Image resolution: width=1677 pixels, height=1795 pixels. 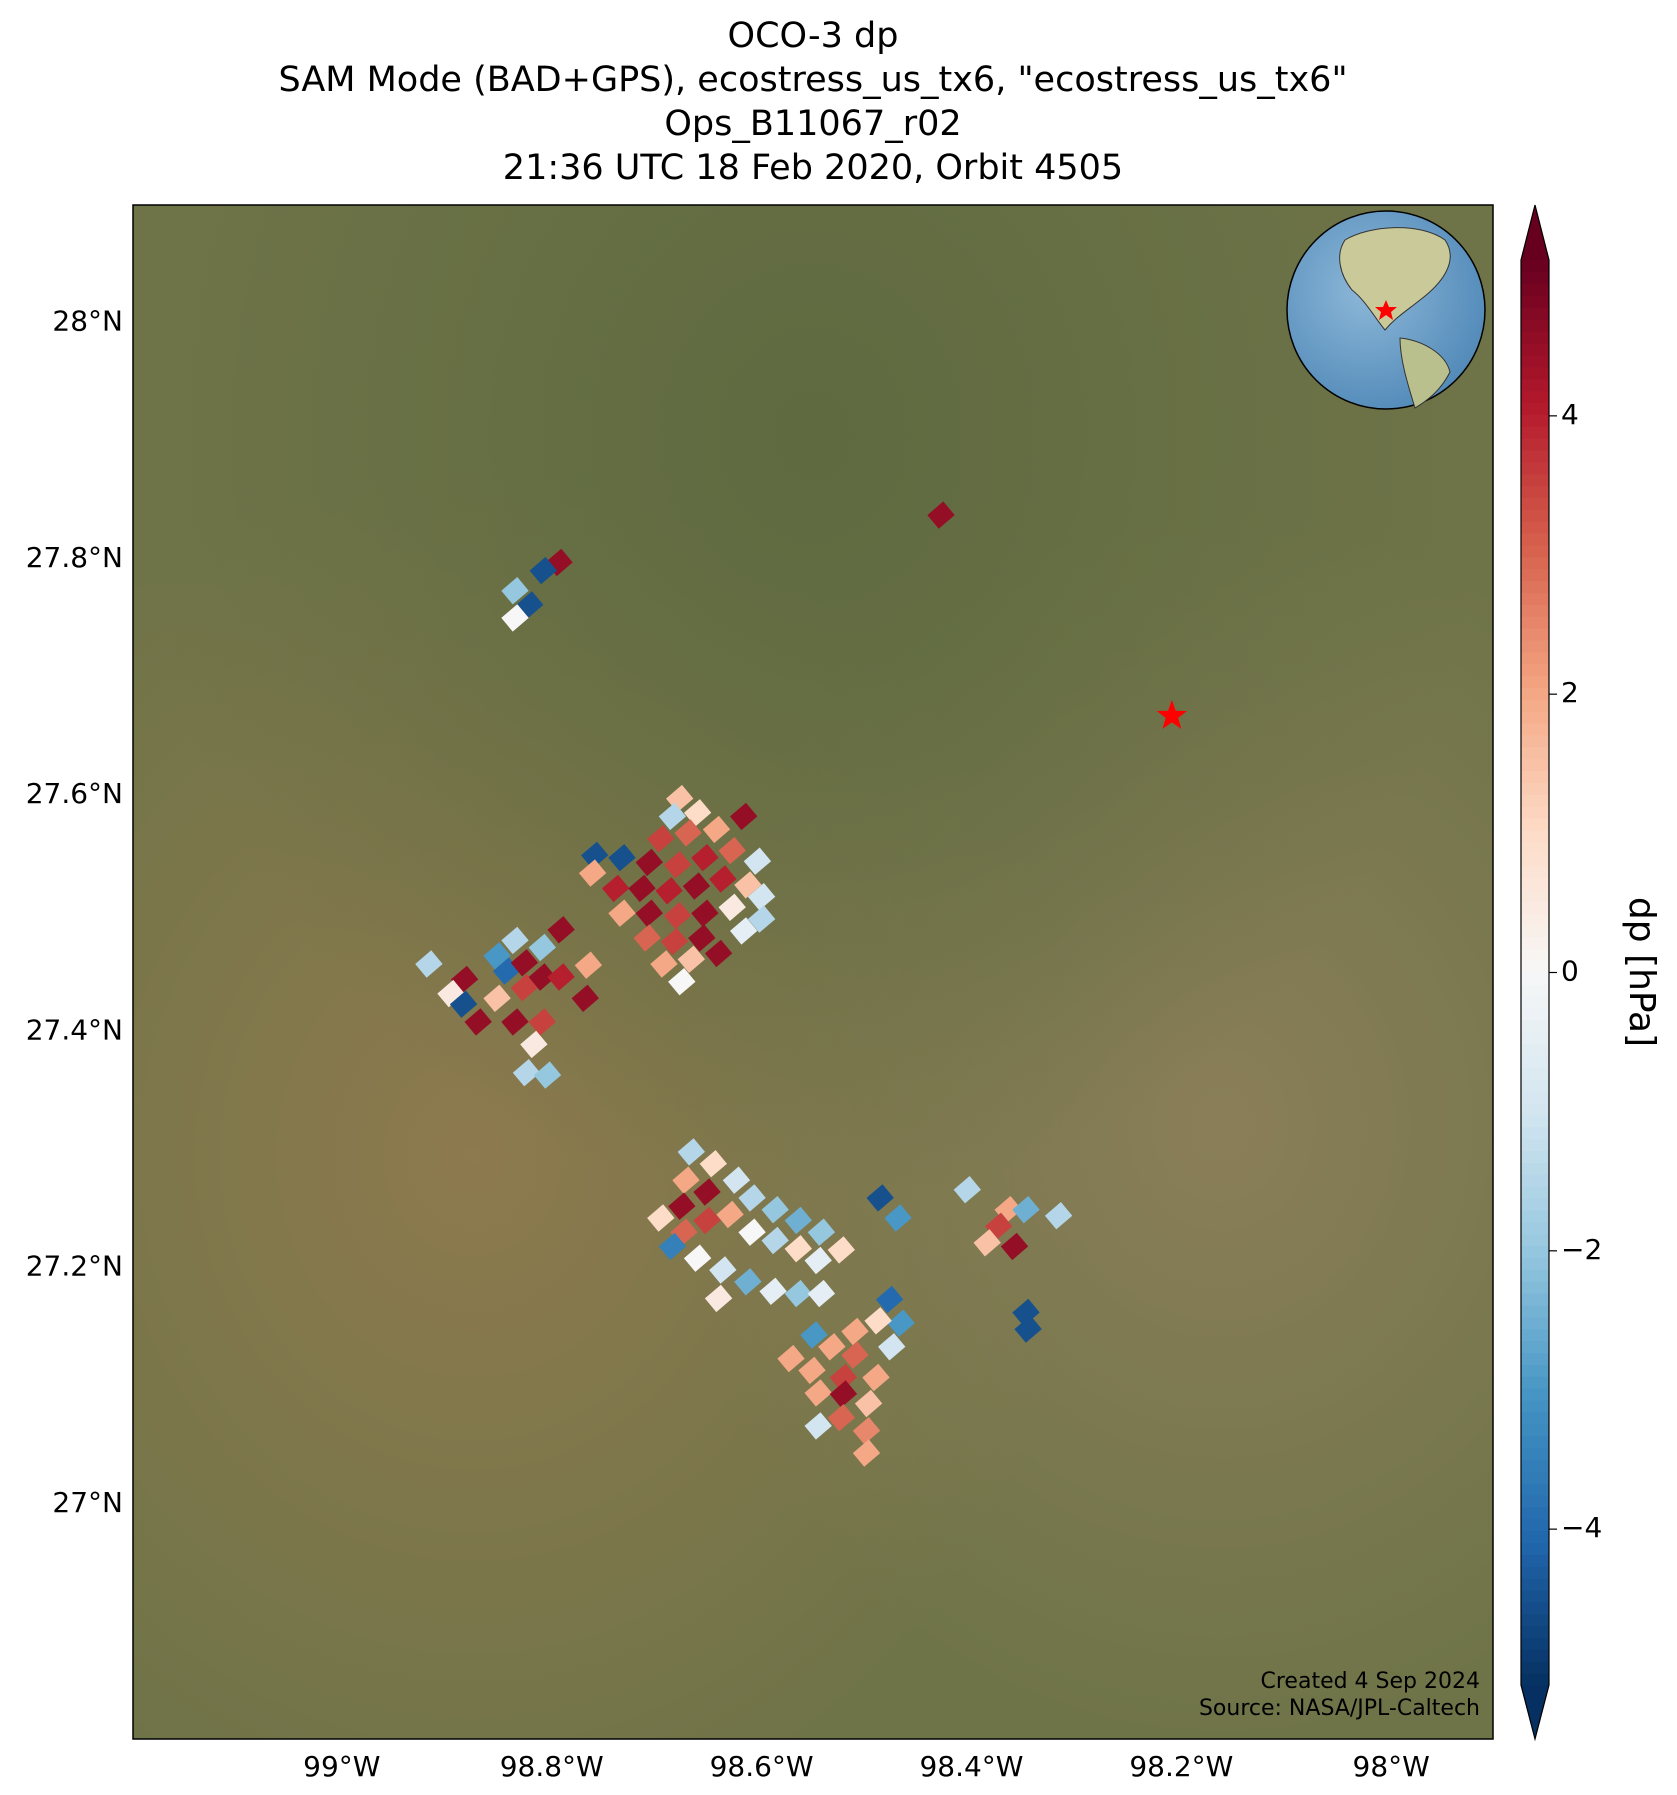 What do you see at coordinates (552, 1766) in the screenshot?
I see `x-tick-label: 98.8°W` at bounding box center [552, 1766].